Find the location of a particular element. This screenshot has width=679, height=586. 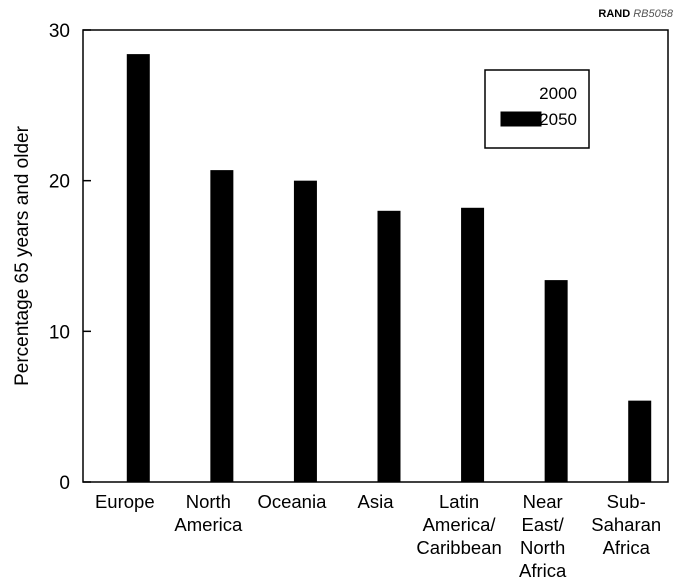

y-tick-label: 30 is located at coordinates (59, 31).